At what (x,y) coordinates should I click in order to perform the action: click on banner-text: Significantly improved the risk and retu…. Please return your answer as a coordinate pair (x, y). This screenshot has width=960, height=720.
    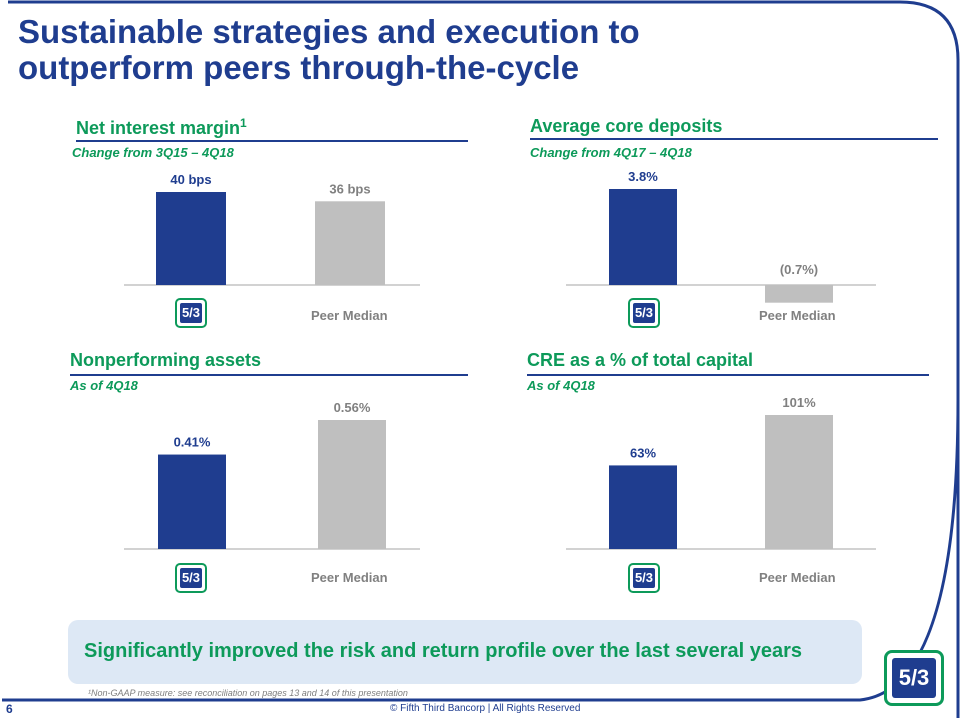
    Looking at the image, I should click on (443, 651).